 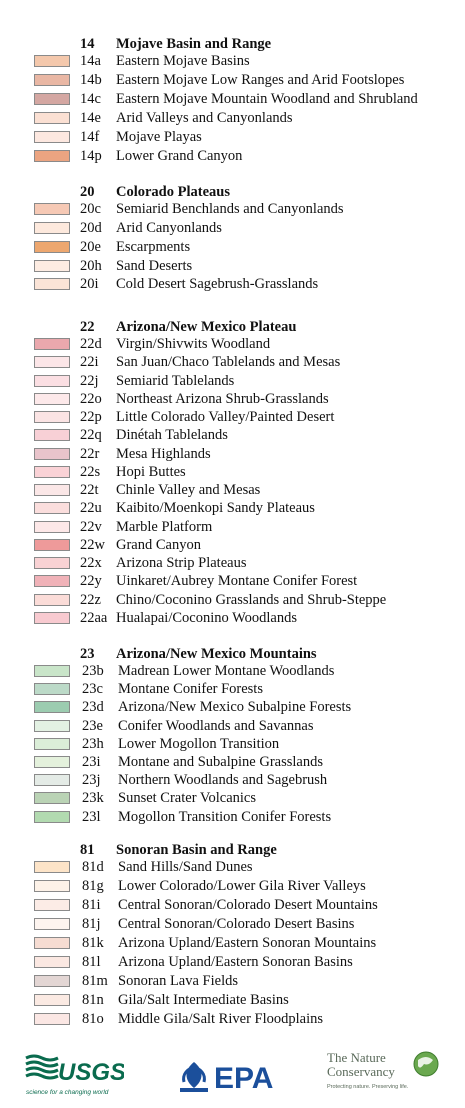 I want to click on ecoregion-name: Eastern Mojave Basins, so click(x=183, y=61).